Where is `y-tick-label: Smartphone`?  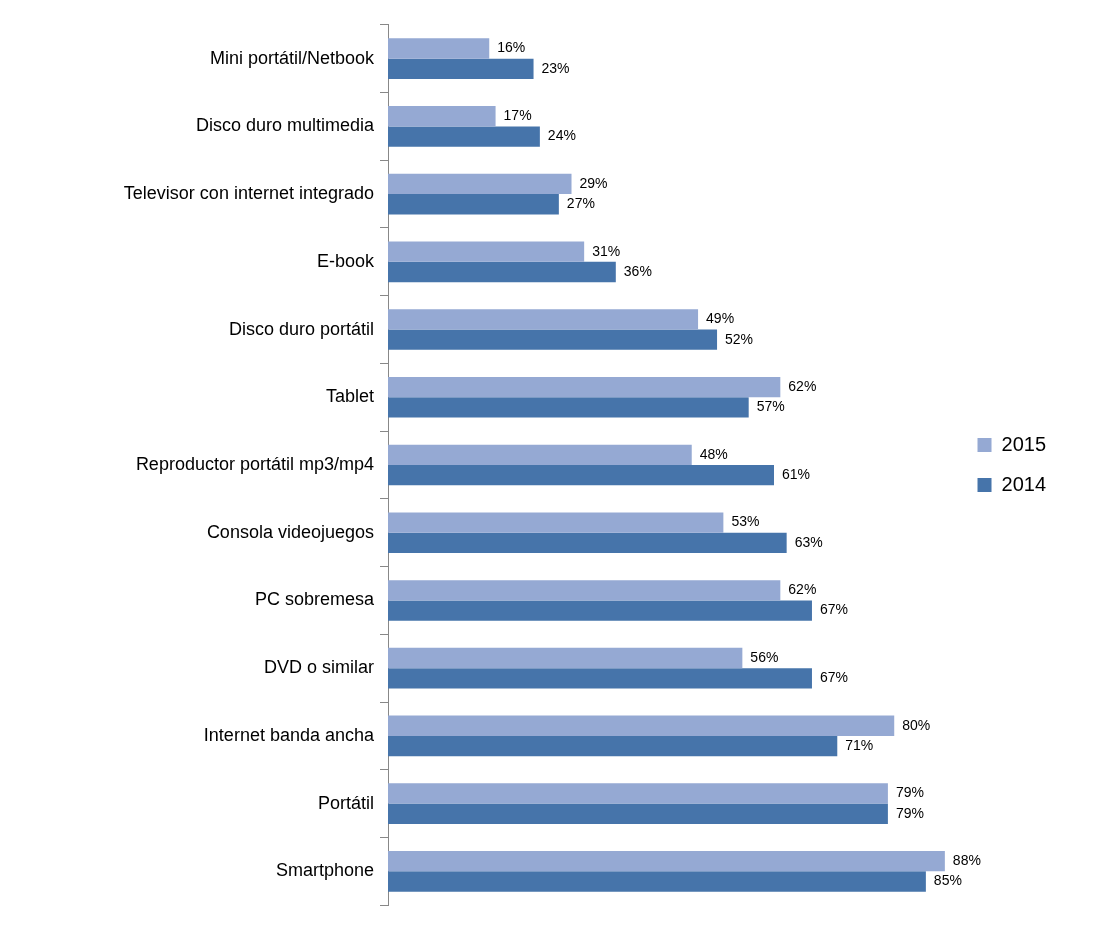 y-tick-label: Smartphone is located at coordinates (324, 870).